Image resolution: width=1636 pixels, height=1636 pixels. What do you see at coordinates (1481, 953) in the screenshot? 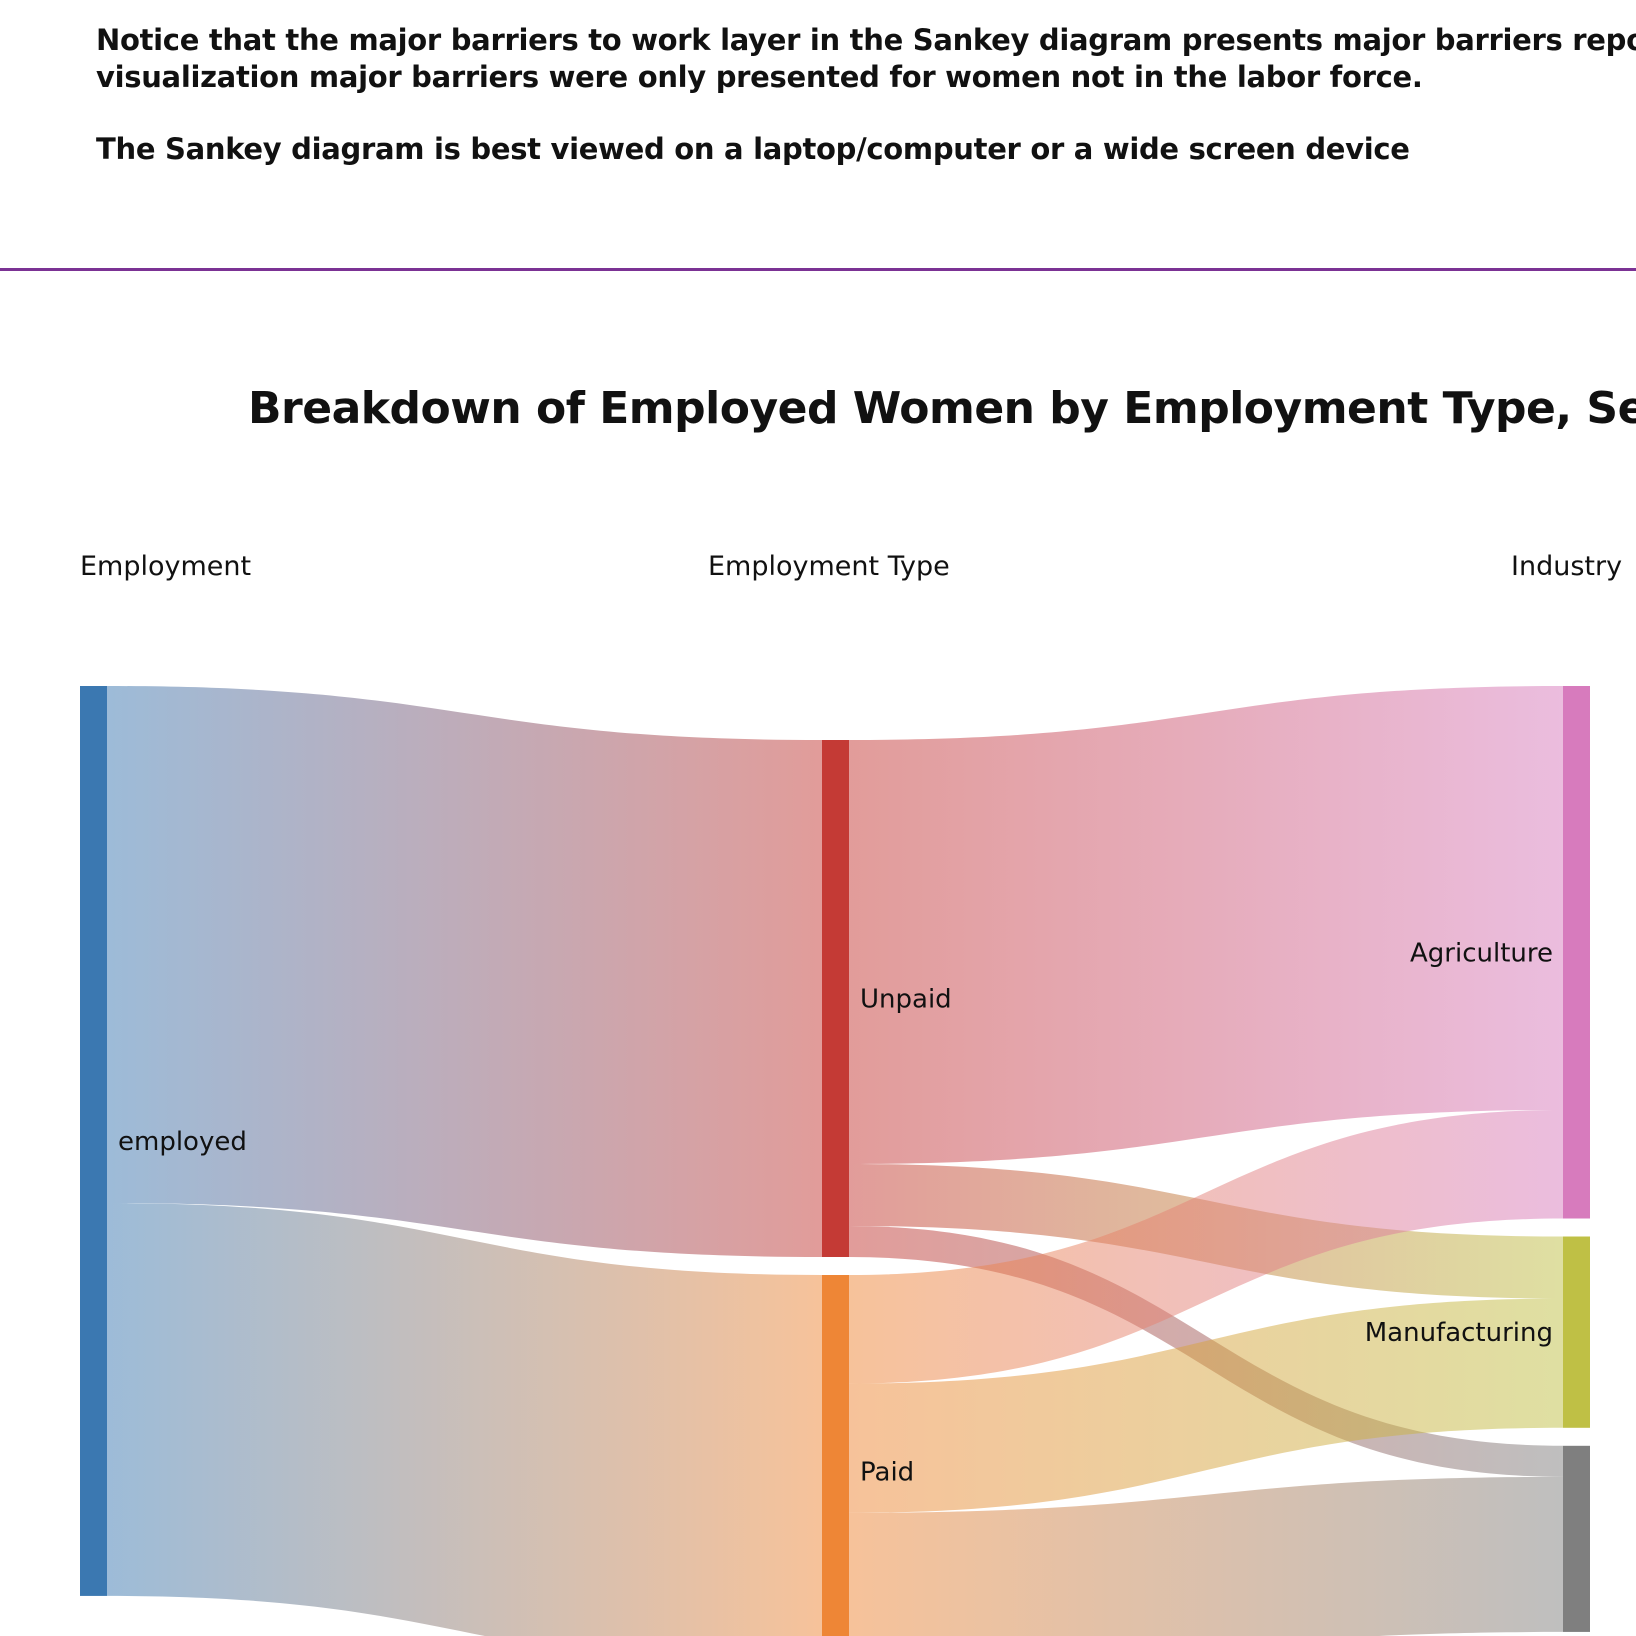
I see `node-label-agriculture: Agriculture` at bounding box center [1481, 953].